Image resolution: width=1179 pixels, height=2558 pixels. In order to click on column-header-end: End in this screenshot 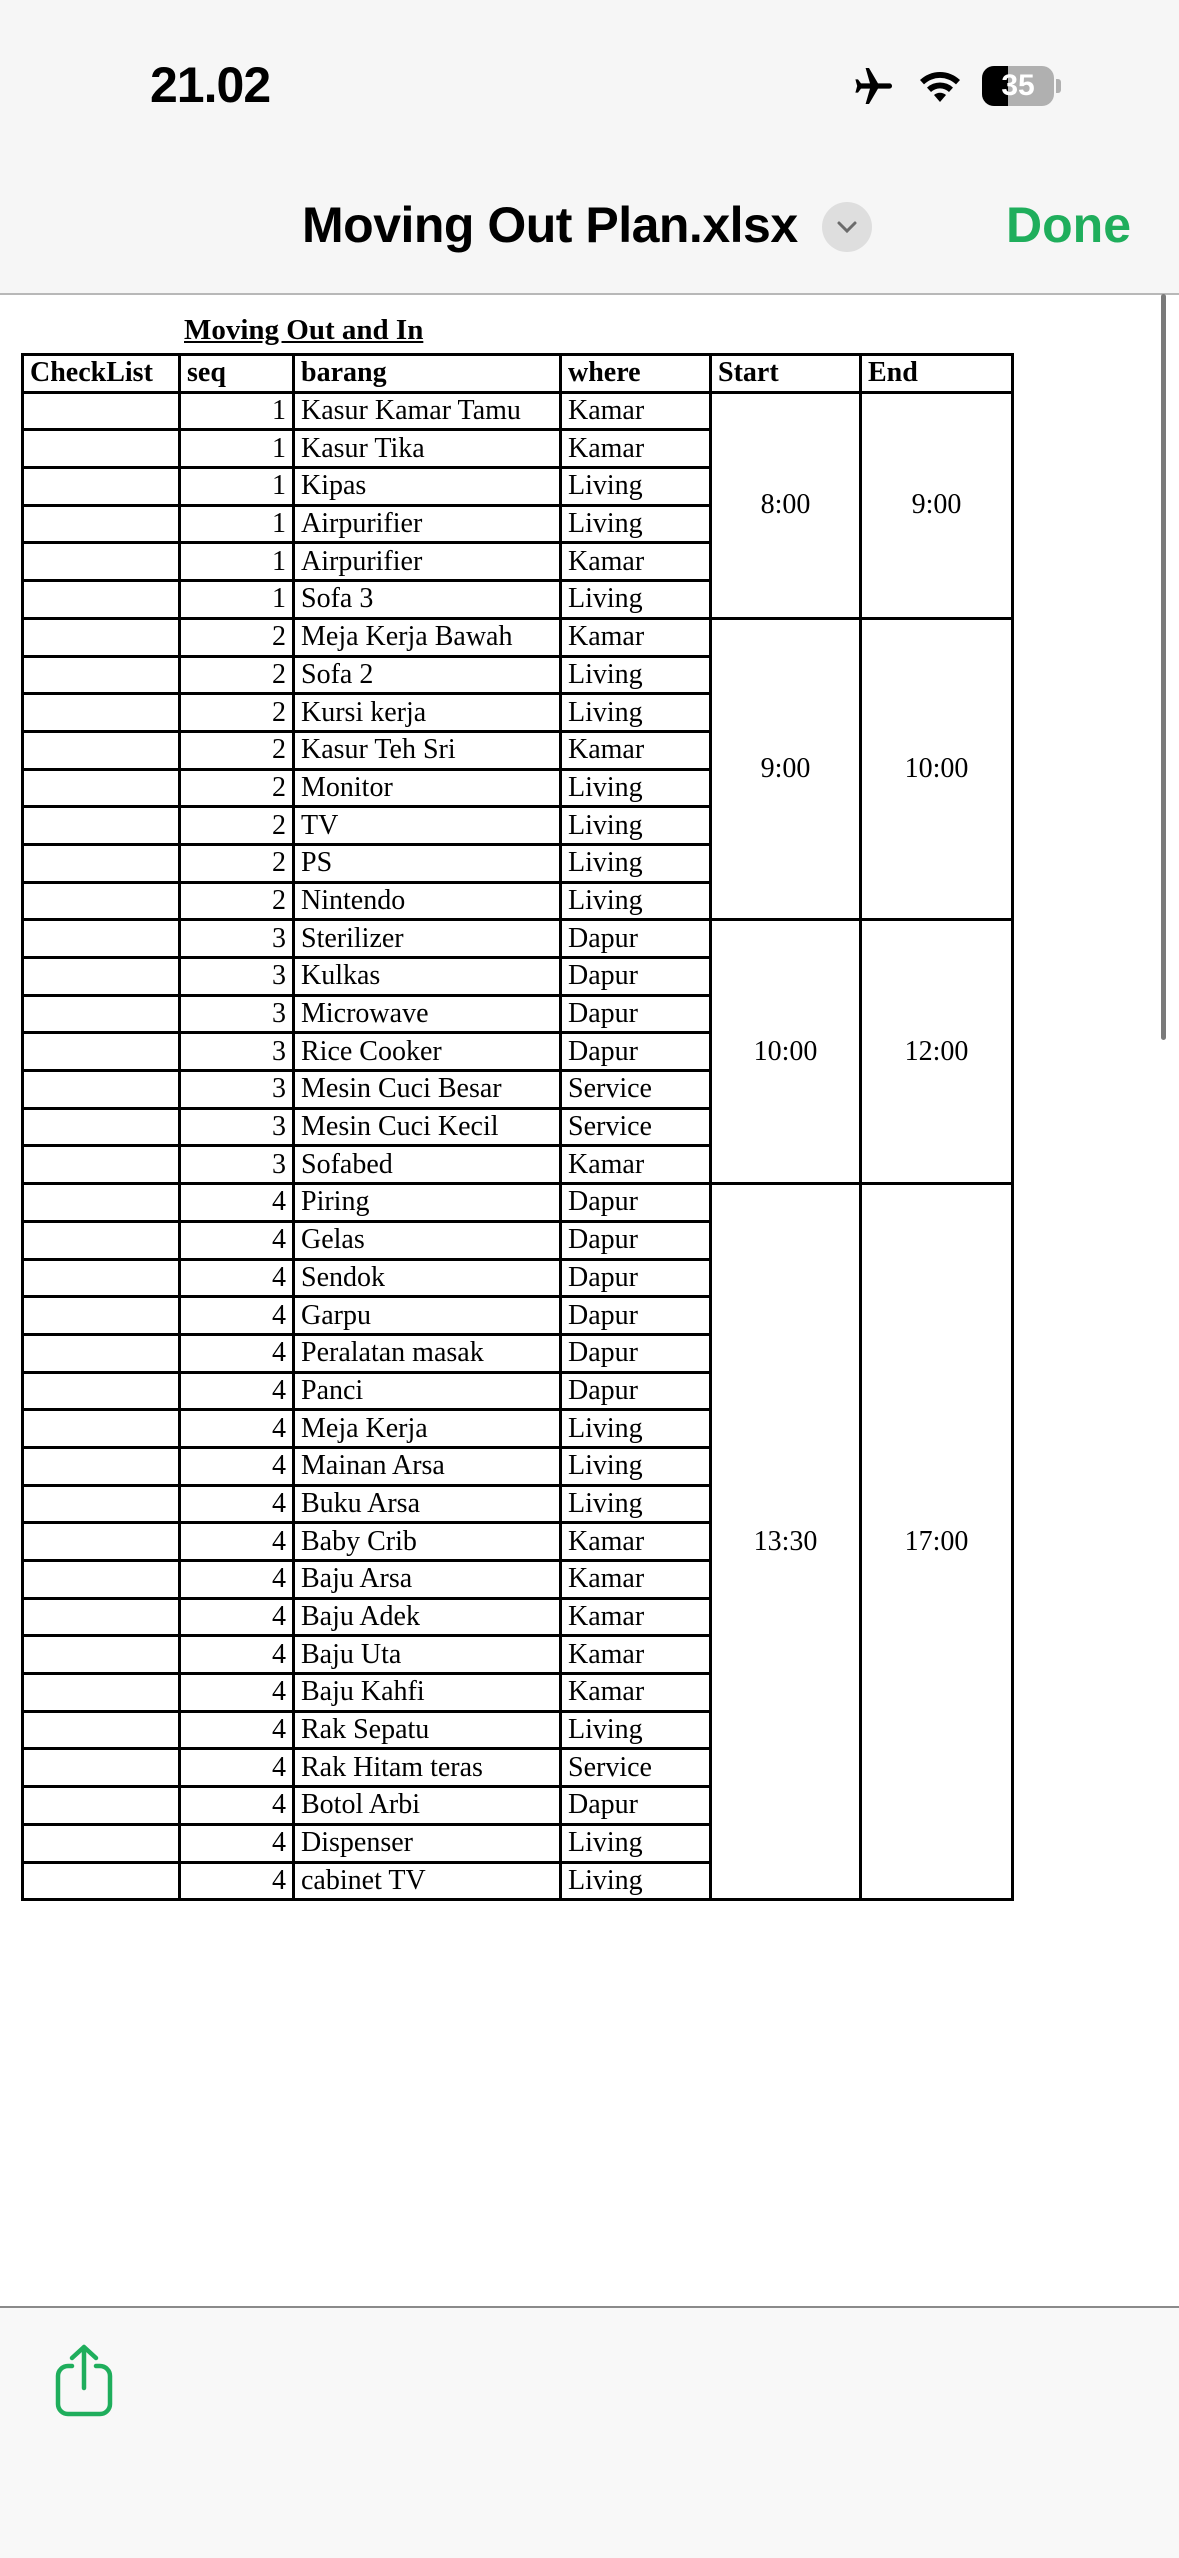, I will do `click(936, 373)`.